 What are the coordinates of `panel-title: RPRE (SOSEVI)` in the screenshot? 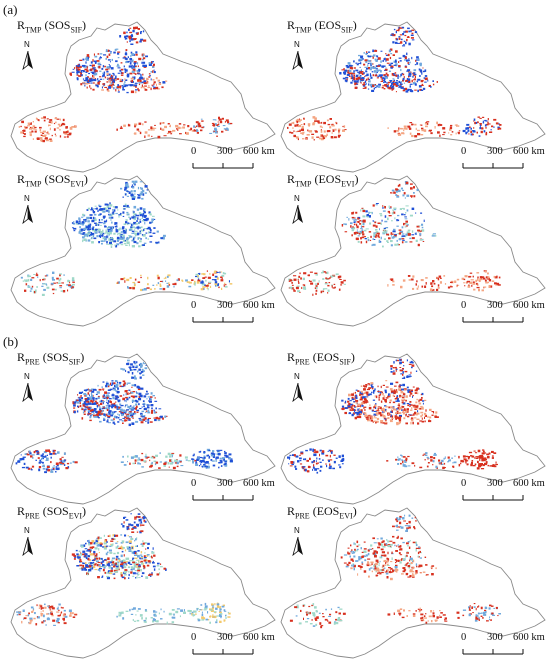 It's located at (51, 512).